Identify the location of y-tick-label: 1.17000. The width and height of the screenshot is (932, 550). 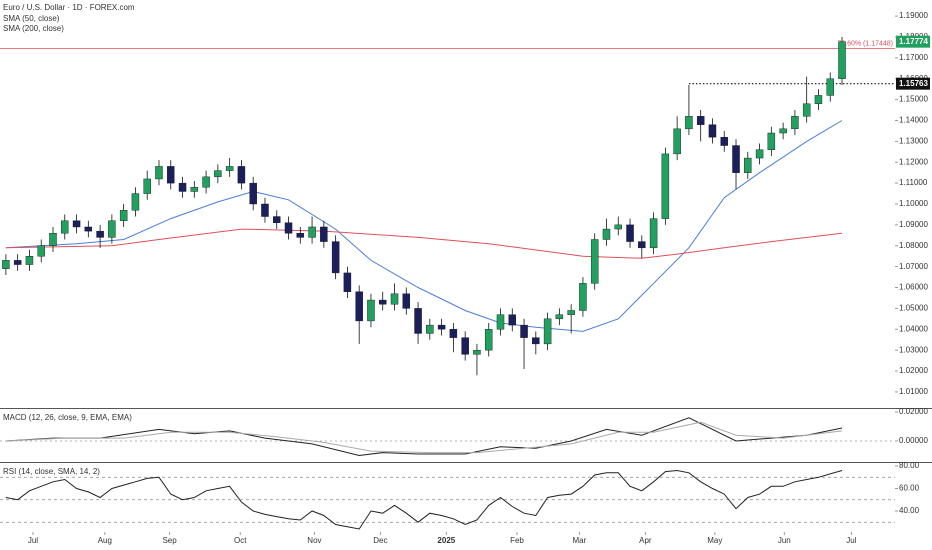
(913, 57).